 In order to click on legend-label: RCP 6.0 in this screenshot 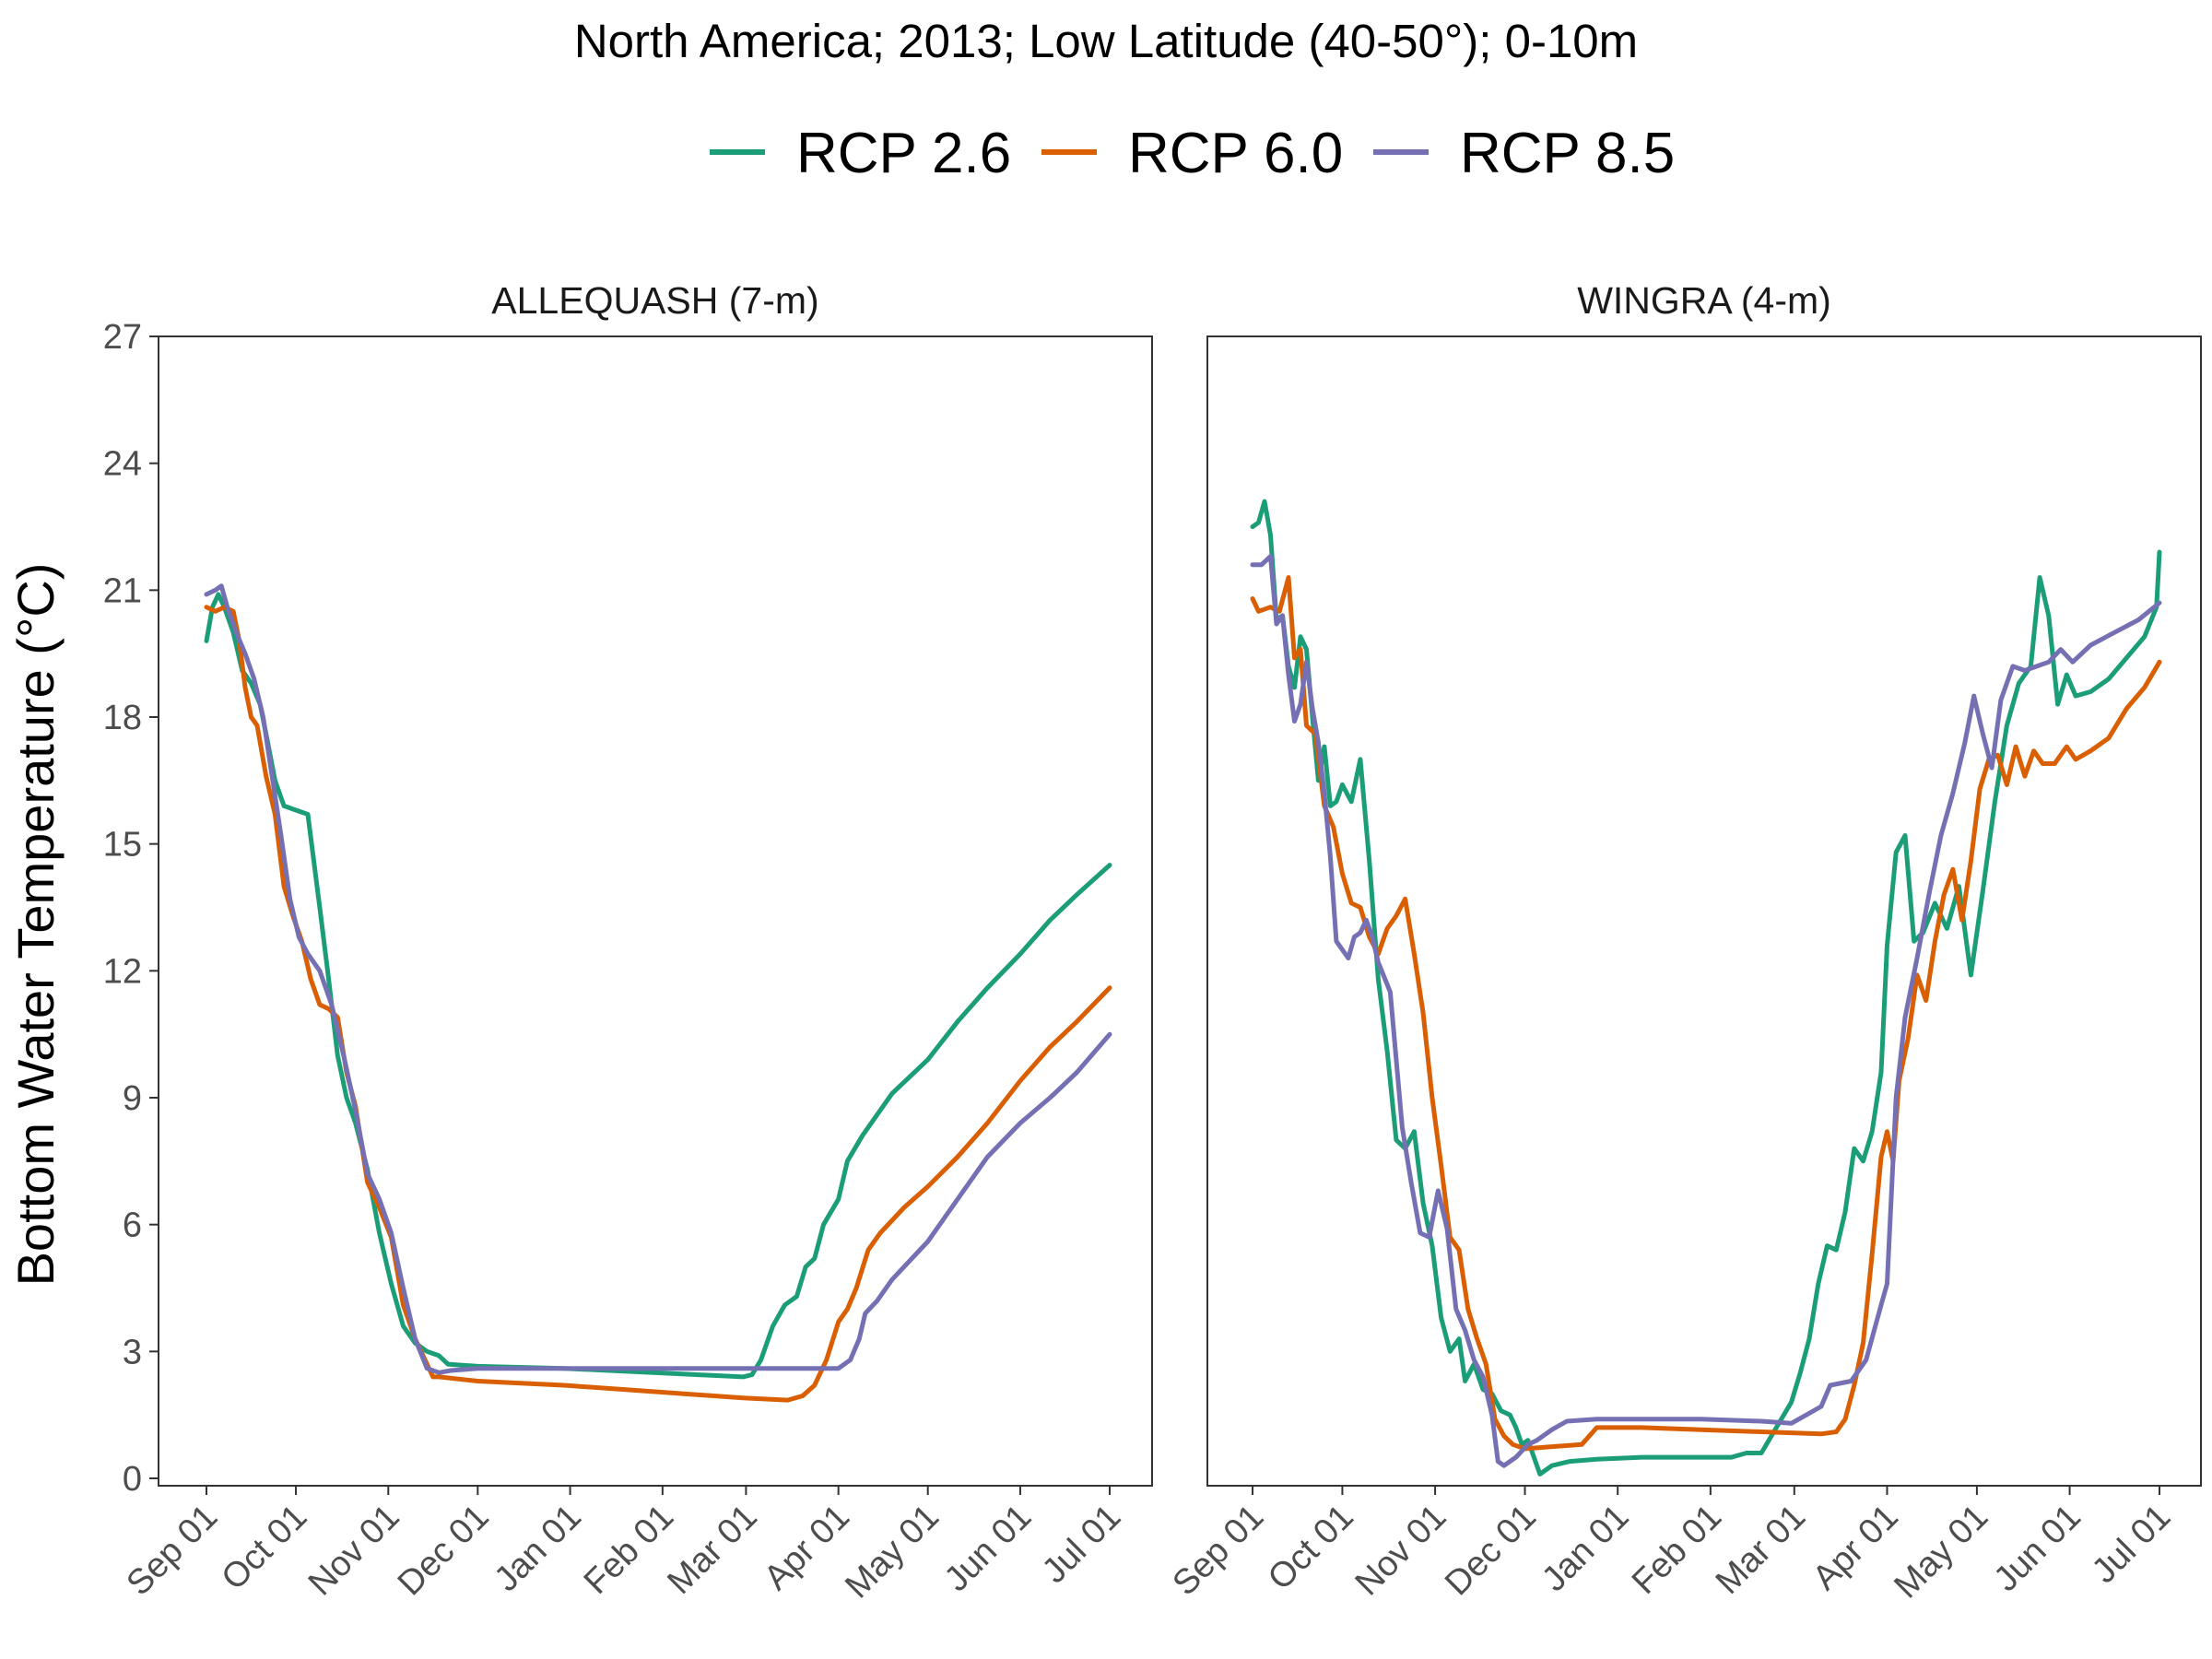, I will do `click(1235, 153)`.